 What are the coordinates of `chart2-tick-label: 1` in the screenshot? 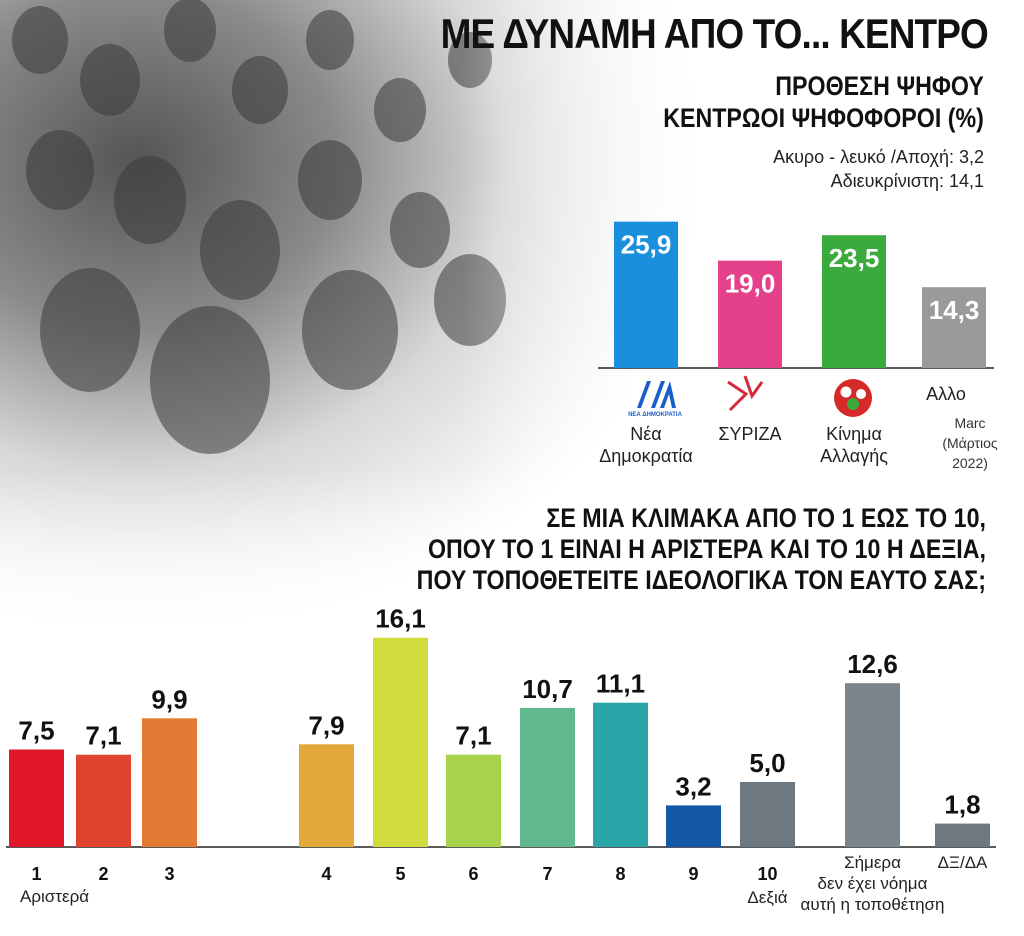 It's located at (36, 874).